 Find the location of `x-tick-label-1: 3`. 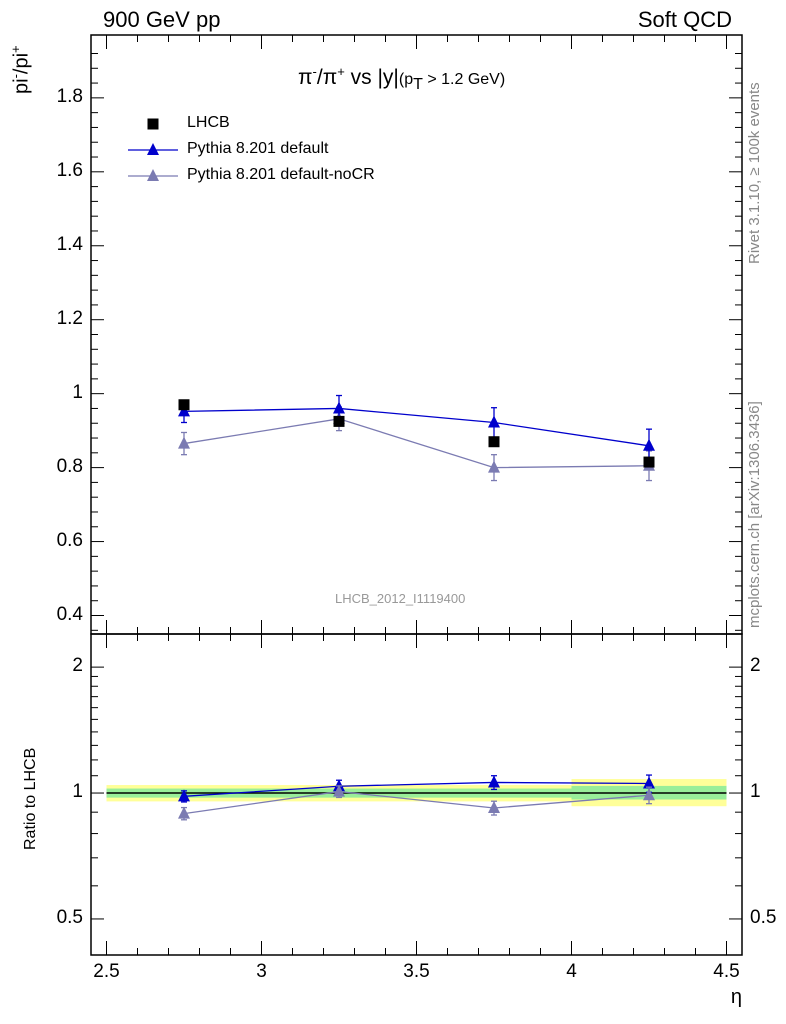

x-tick-label-1: 3 is located at coordinates (261, 971).